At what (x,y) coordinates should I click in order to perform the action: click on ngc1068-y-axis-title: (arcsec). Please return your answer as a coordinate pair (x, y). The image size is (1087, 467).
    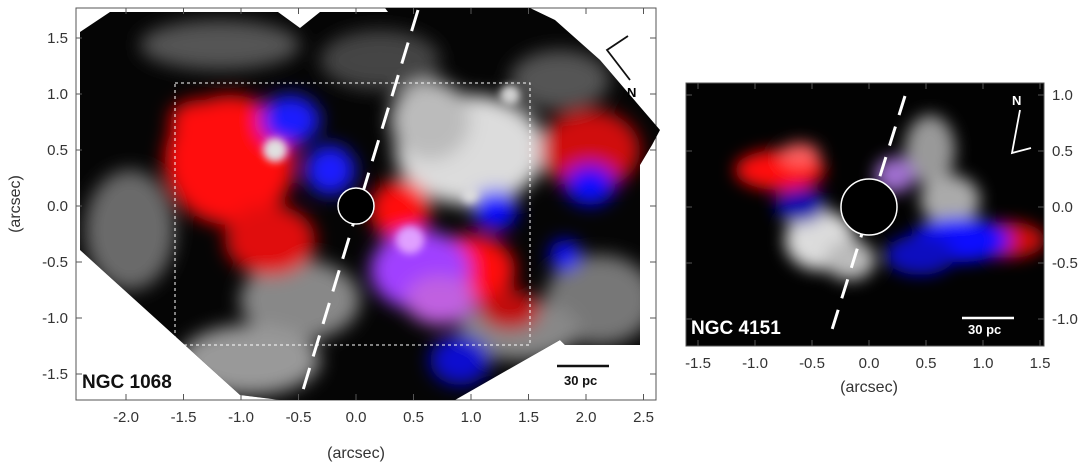
    Looking at the image, I should click on (15, 204).